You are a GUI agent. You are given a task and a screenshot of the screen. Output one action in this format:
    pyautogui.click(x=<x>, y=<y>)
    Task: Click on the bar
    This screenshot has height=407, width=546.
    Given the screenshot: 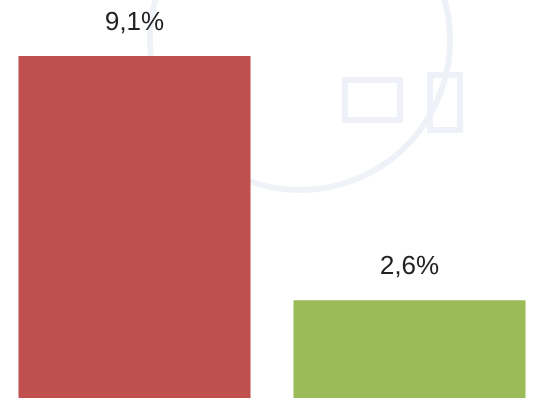 What is the action you would take?
    pyautogui.click(x=409, y=349)
    